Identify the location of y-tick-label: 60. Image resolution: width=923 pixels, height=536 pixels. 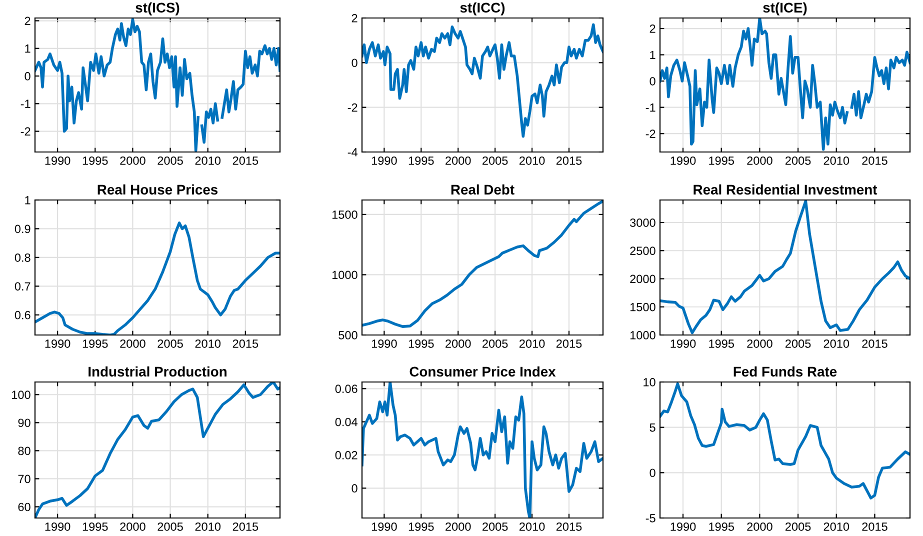
(24, 507).